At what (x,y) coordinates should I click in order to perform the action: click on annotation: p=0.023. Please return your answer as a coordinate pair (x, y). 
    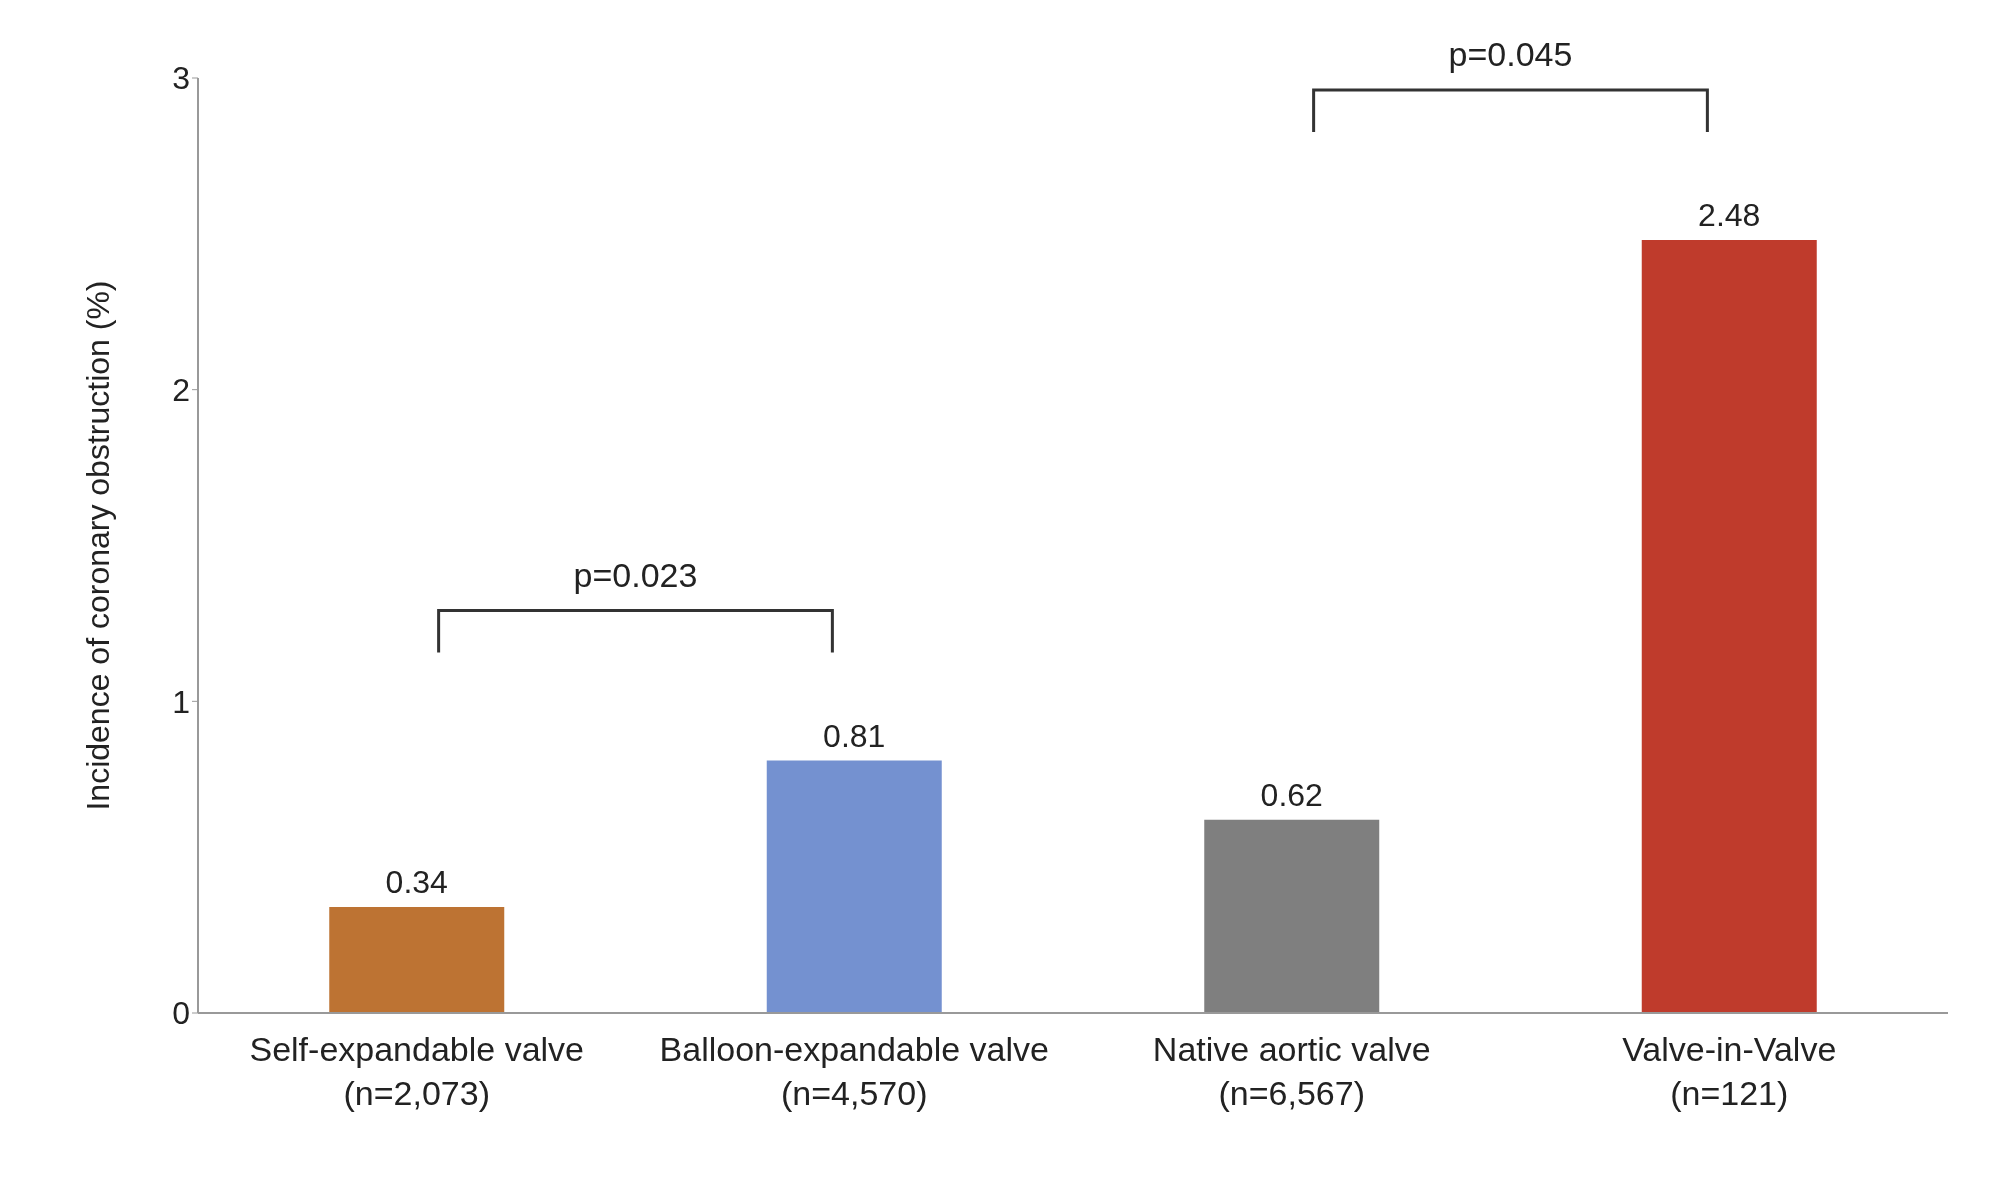
    Looking at the image, I should click on (635, 574).